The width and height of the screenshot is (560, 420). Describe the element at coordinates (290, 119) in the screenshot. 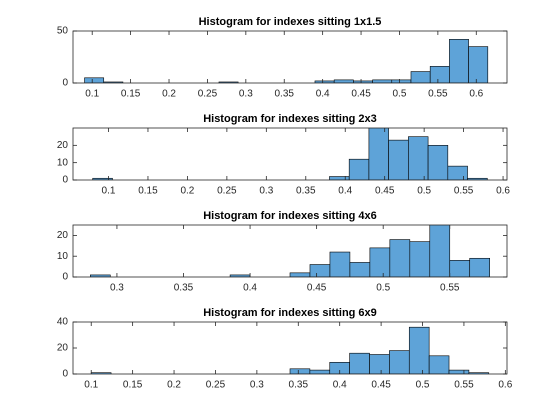

I see `chart-title: Histogram for indexes sitting 2x3` at that location.